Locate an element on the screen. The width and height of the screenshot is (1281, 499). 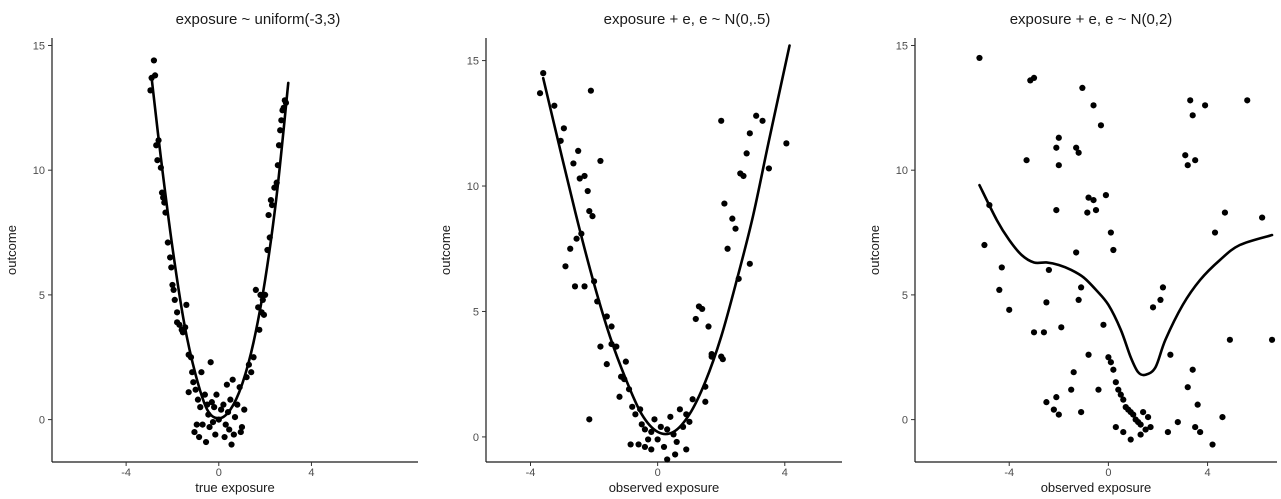
chart-title: exposure ~ uniform(-3,3) is located at coordinates (258, 19).